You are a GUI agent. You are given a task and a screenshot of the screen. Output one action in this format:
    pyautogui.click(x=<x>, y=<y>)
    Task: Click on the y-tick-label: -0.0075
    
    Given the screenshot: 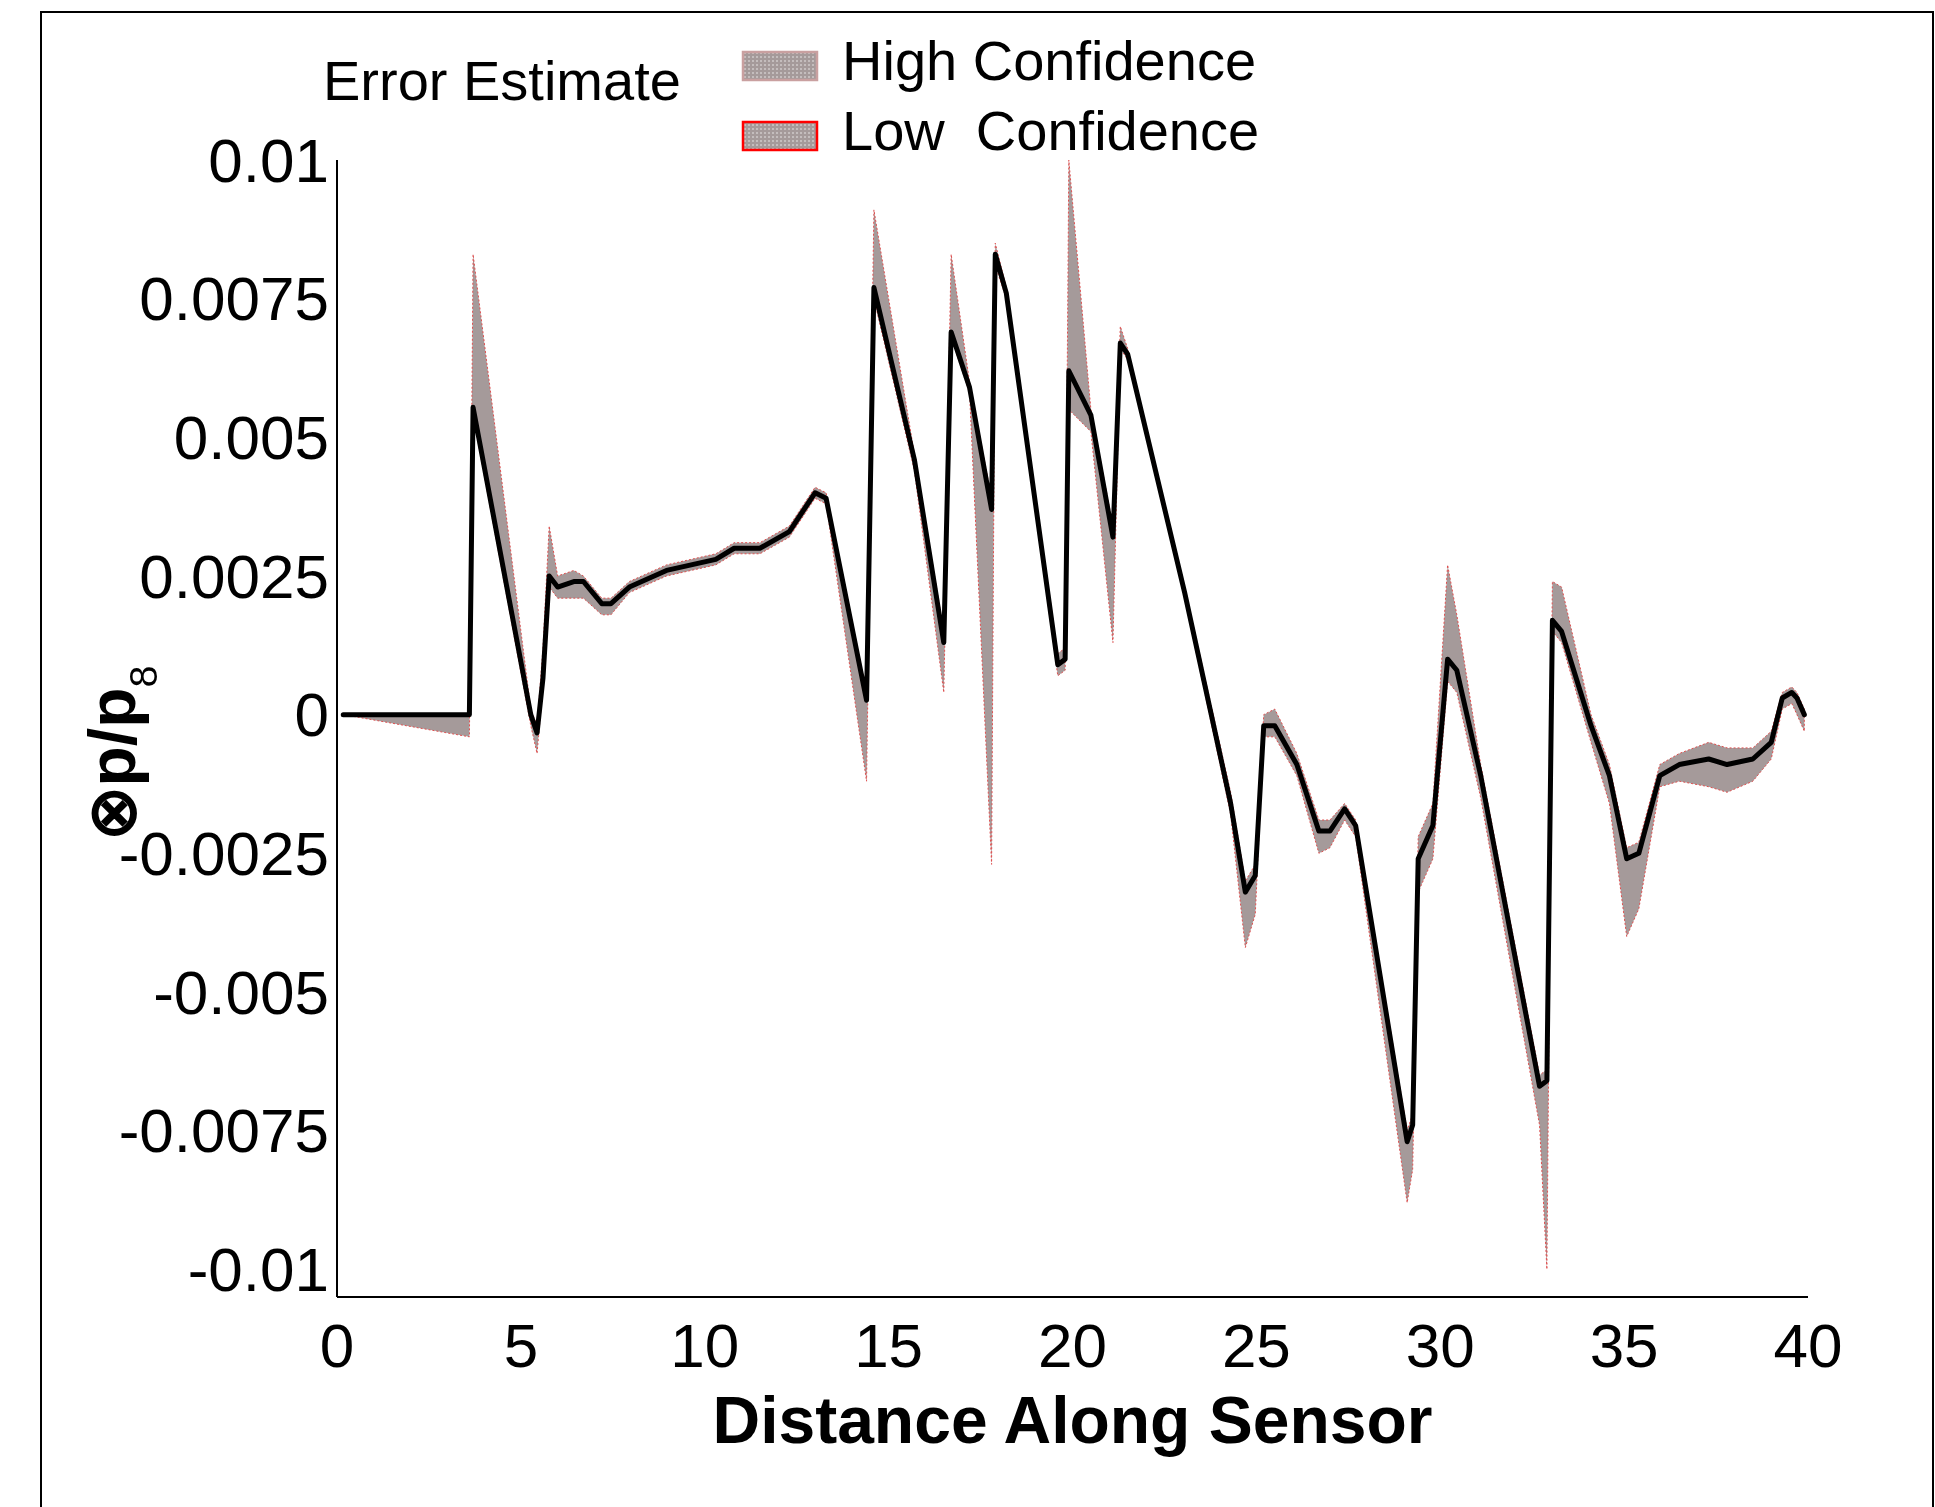 What is the action you would take?
    pyautogui.click(x=223, y=1131)
    